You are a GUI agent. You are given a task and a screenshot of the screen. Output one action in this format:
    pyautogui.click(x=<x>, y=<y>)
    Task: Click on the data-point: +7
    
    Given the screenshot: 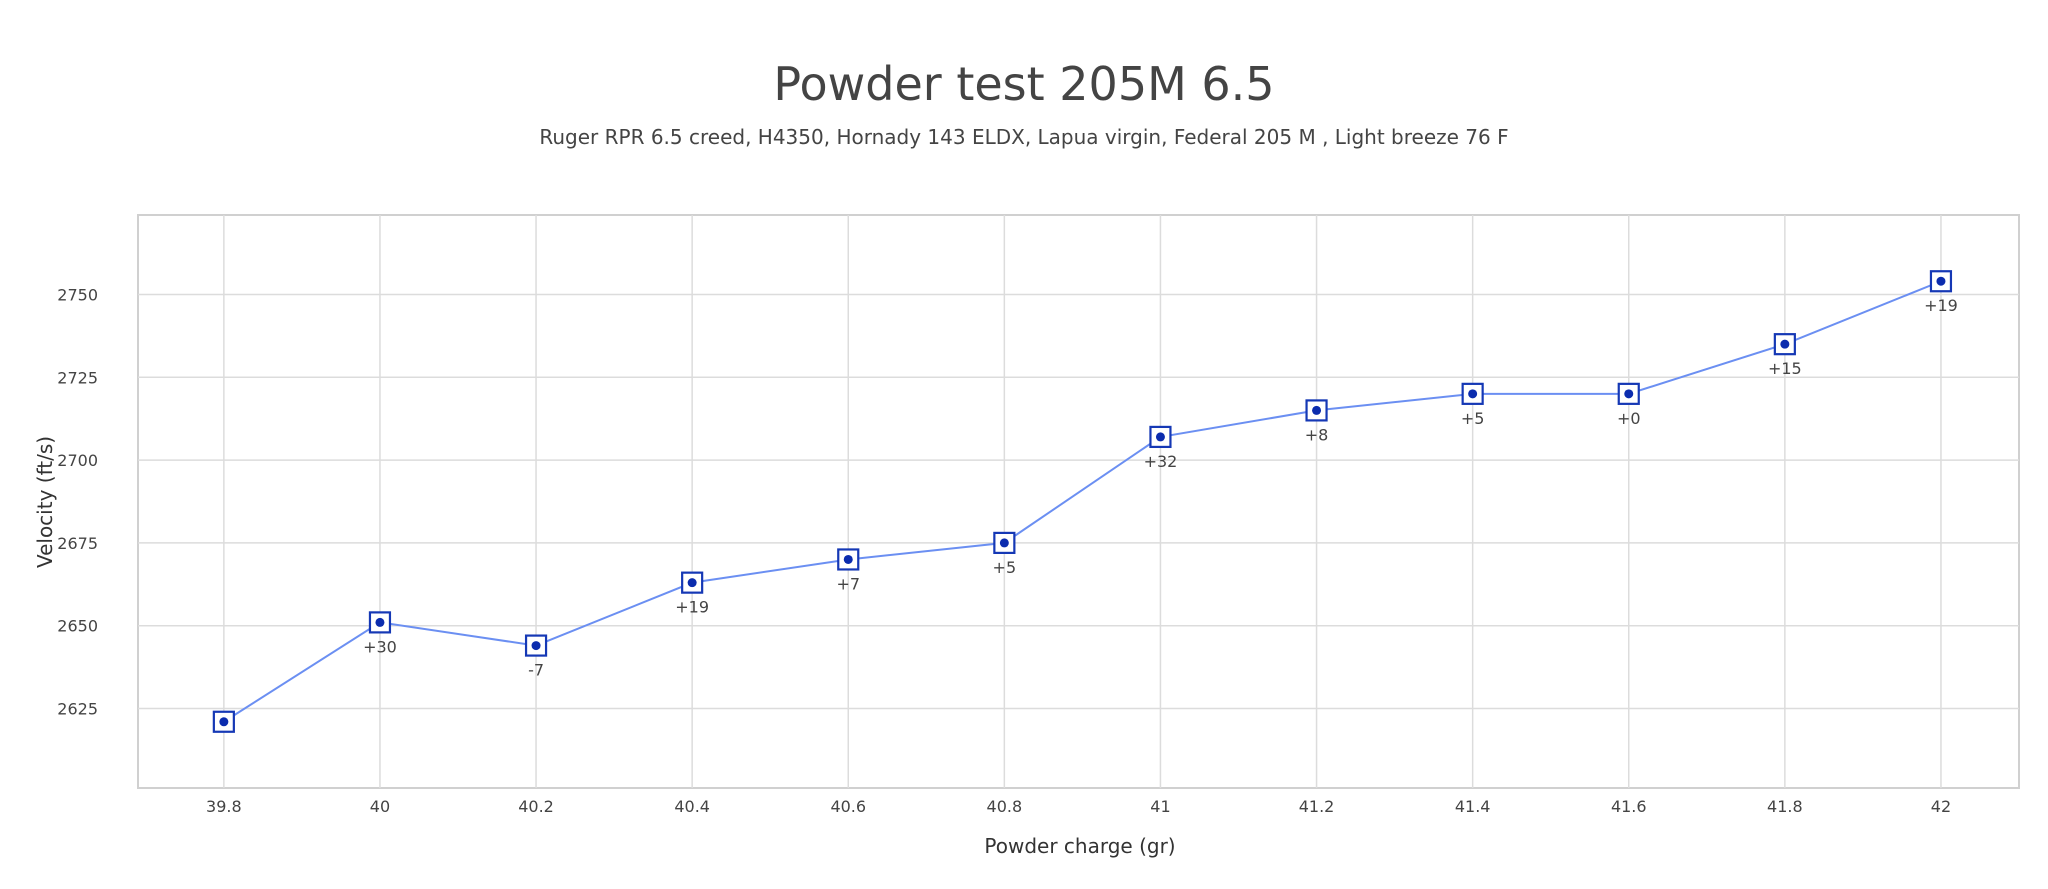 What is the action you would take?
    pyautogui.click(x=848, y=570)
    